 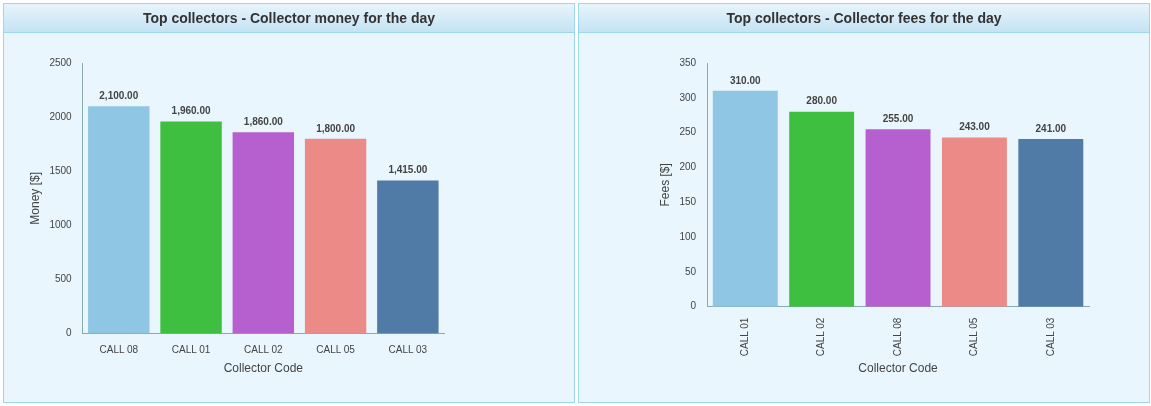 What do you see at coordinates (61, 225) in the screenshot?
I see `y-tick-label: 1000` at bounding box center [61, 225].